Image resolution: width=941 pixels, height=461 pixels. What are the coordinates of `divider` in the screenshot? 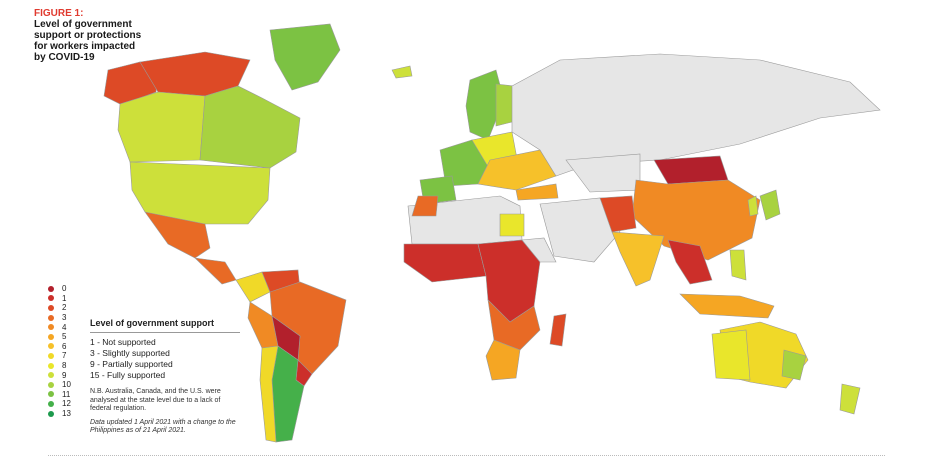 It's located at (466, 455).